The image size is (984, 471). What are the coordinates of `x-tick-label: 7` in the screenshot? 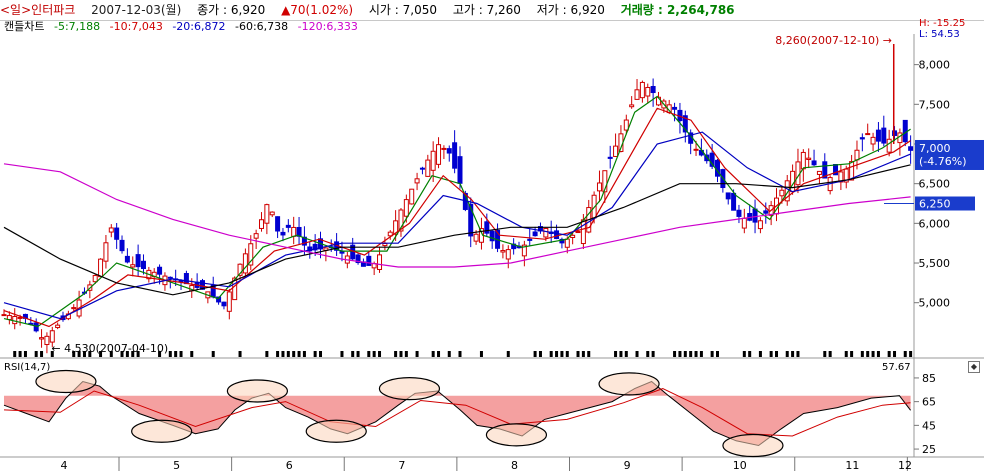 It's located at (401, 465).